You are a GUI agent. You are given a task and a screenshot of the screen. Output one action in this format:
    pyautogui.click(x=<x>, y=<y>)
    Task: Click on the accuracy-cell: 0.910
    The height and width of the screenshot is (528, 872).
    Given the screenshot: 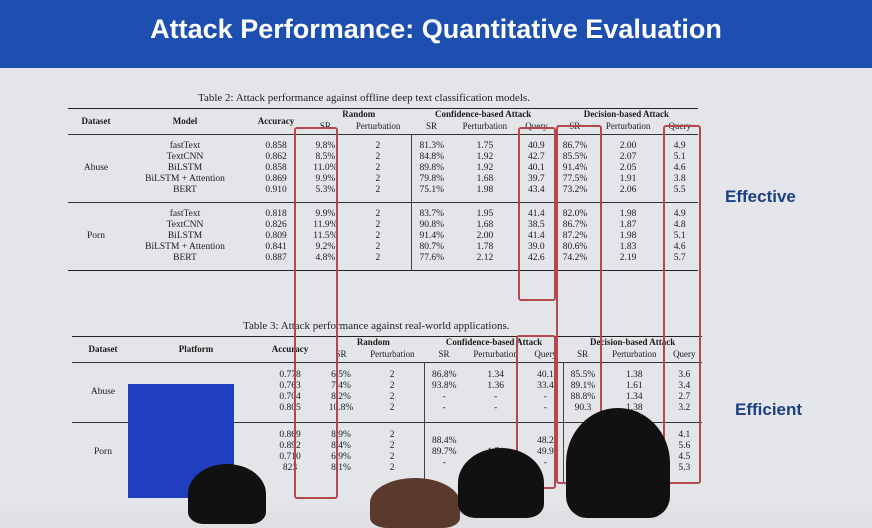 What is the action you would take?
    pyautogui.click(x=276, y=189)
    